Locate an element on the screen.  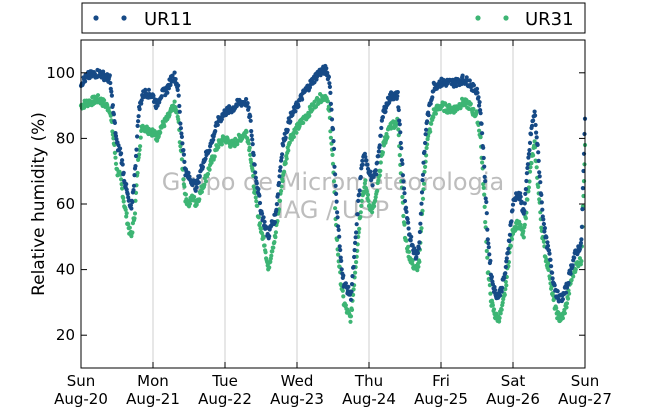
x-tick-label-day: Tue is located at coordinates (224, 381).